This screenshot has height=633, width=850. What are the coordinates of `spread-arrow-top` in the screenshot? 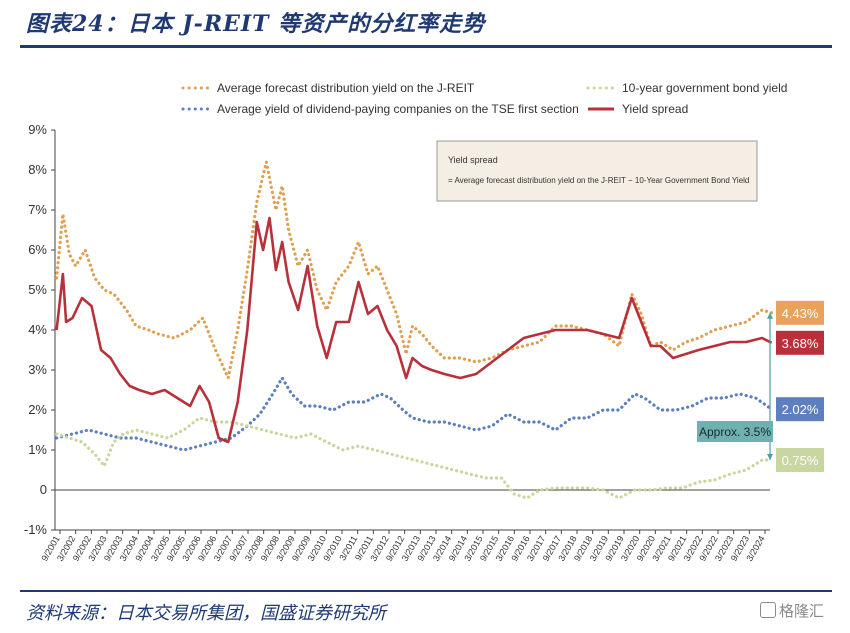 It's located at (770, 315).